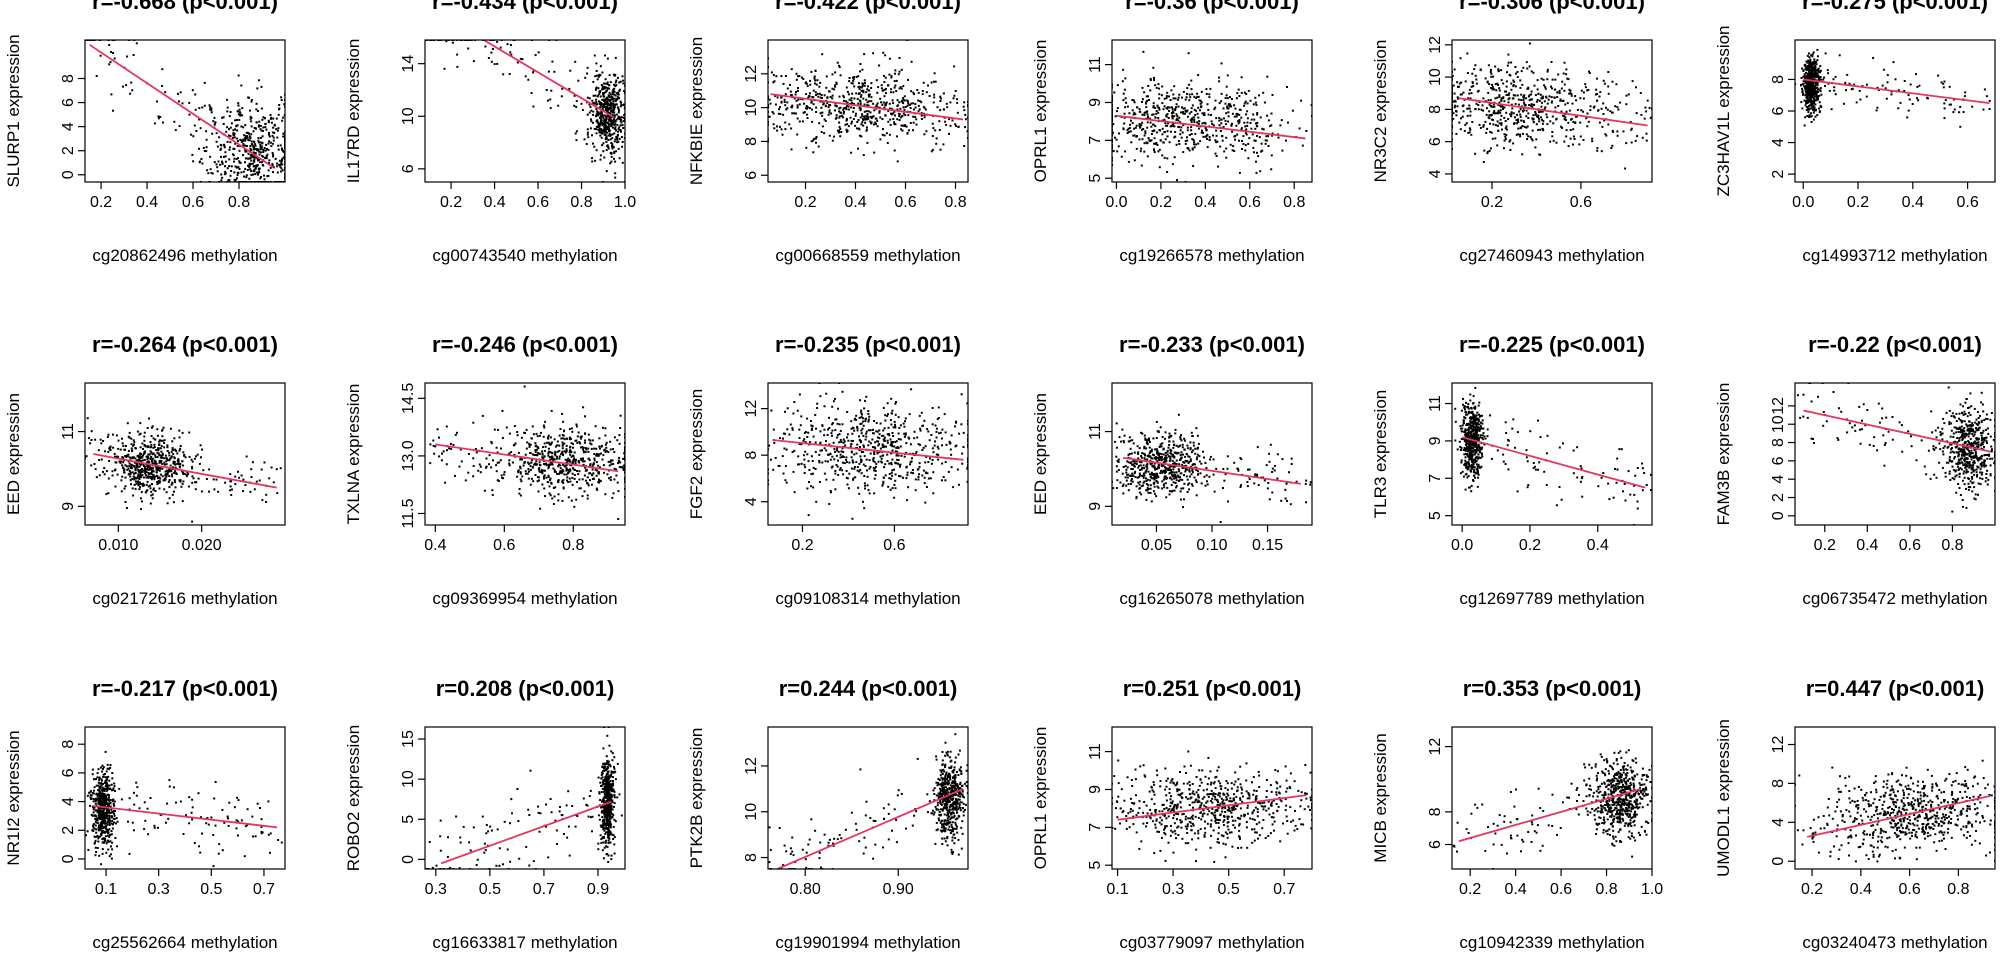 The height and width of the screenshot is (966, 2008). I want to click on x-tick-label: 0.8, so click(239, 202).